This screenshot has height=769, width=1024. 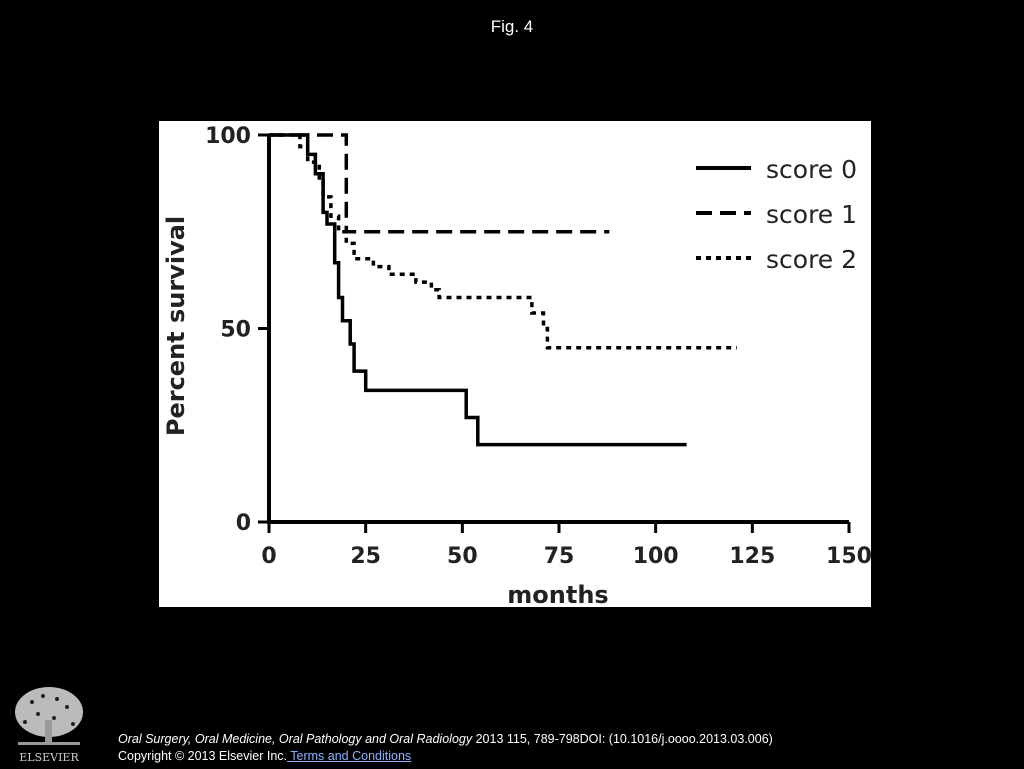 I want to click on legend-label: score 1, so click(x=811, y=214).